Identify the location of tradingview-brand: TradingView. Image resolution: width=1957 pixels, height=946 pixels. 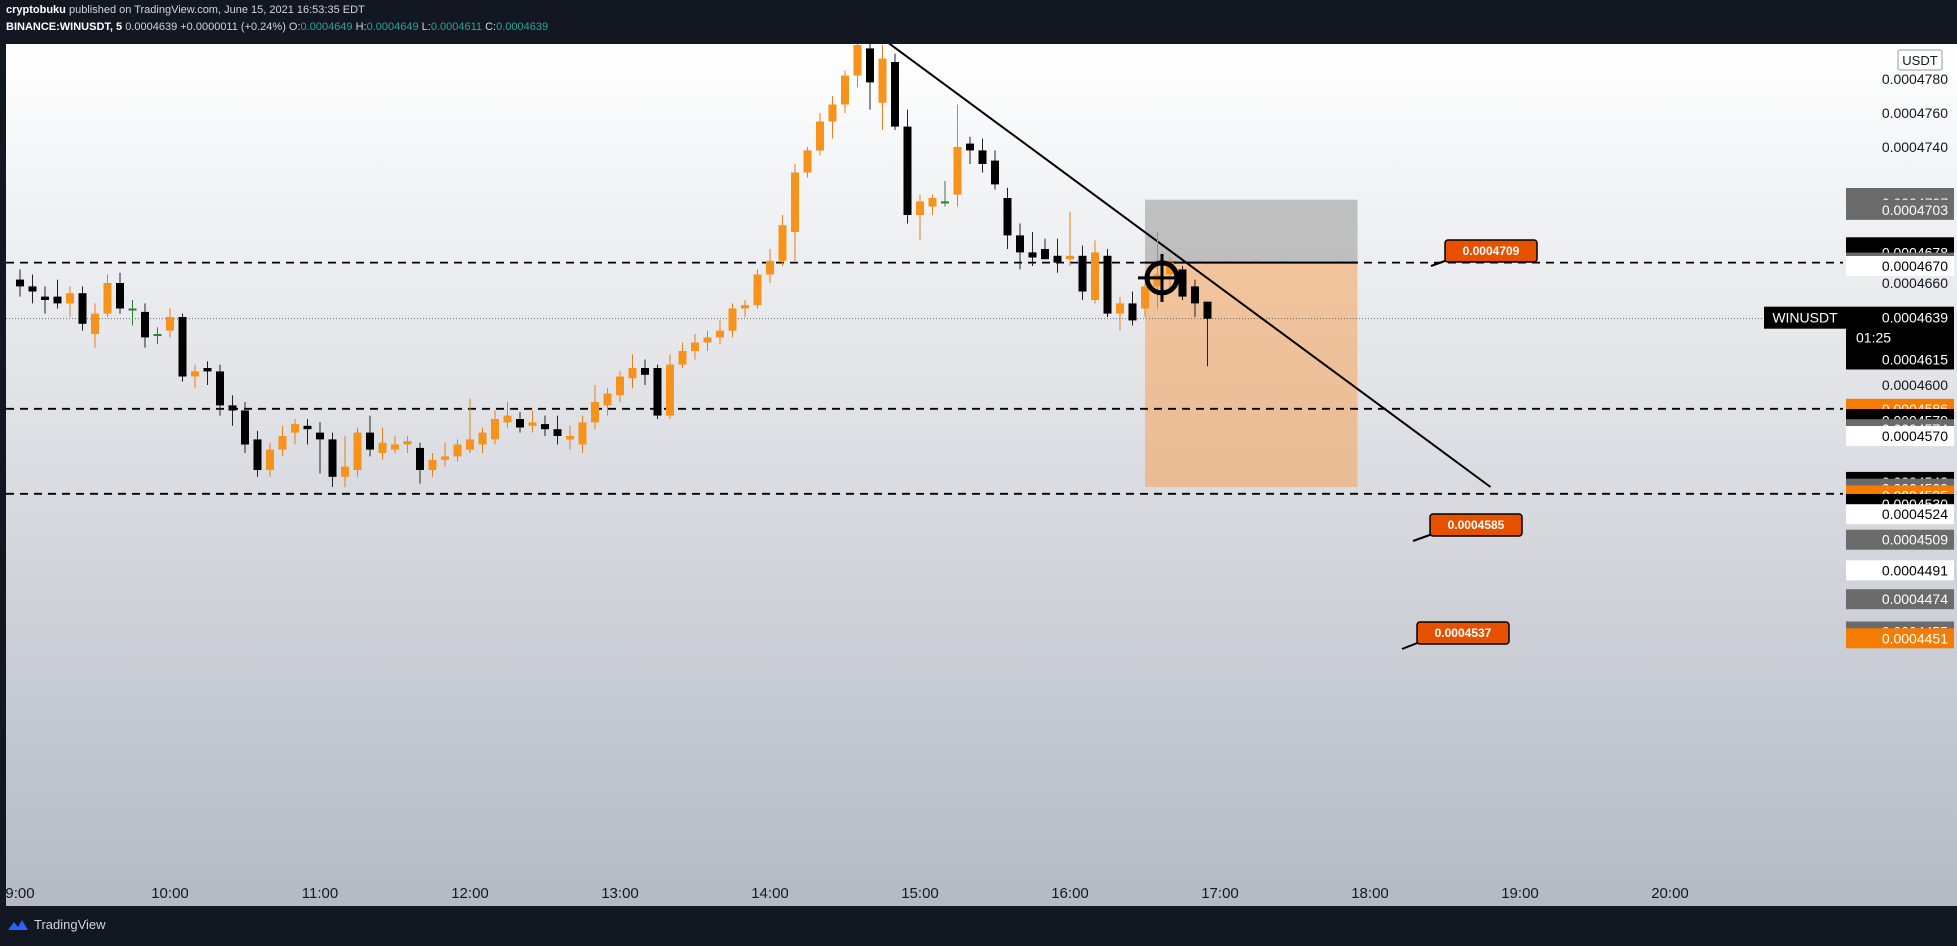
(56, 924).